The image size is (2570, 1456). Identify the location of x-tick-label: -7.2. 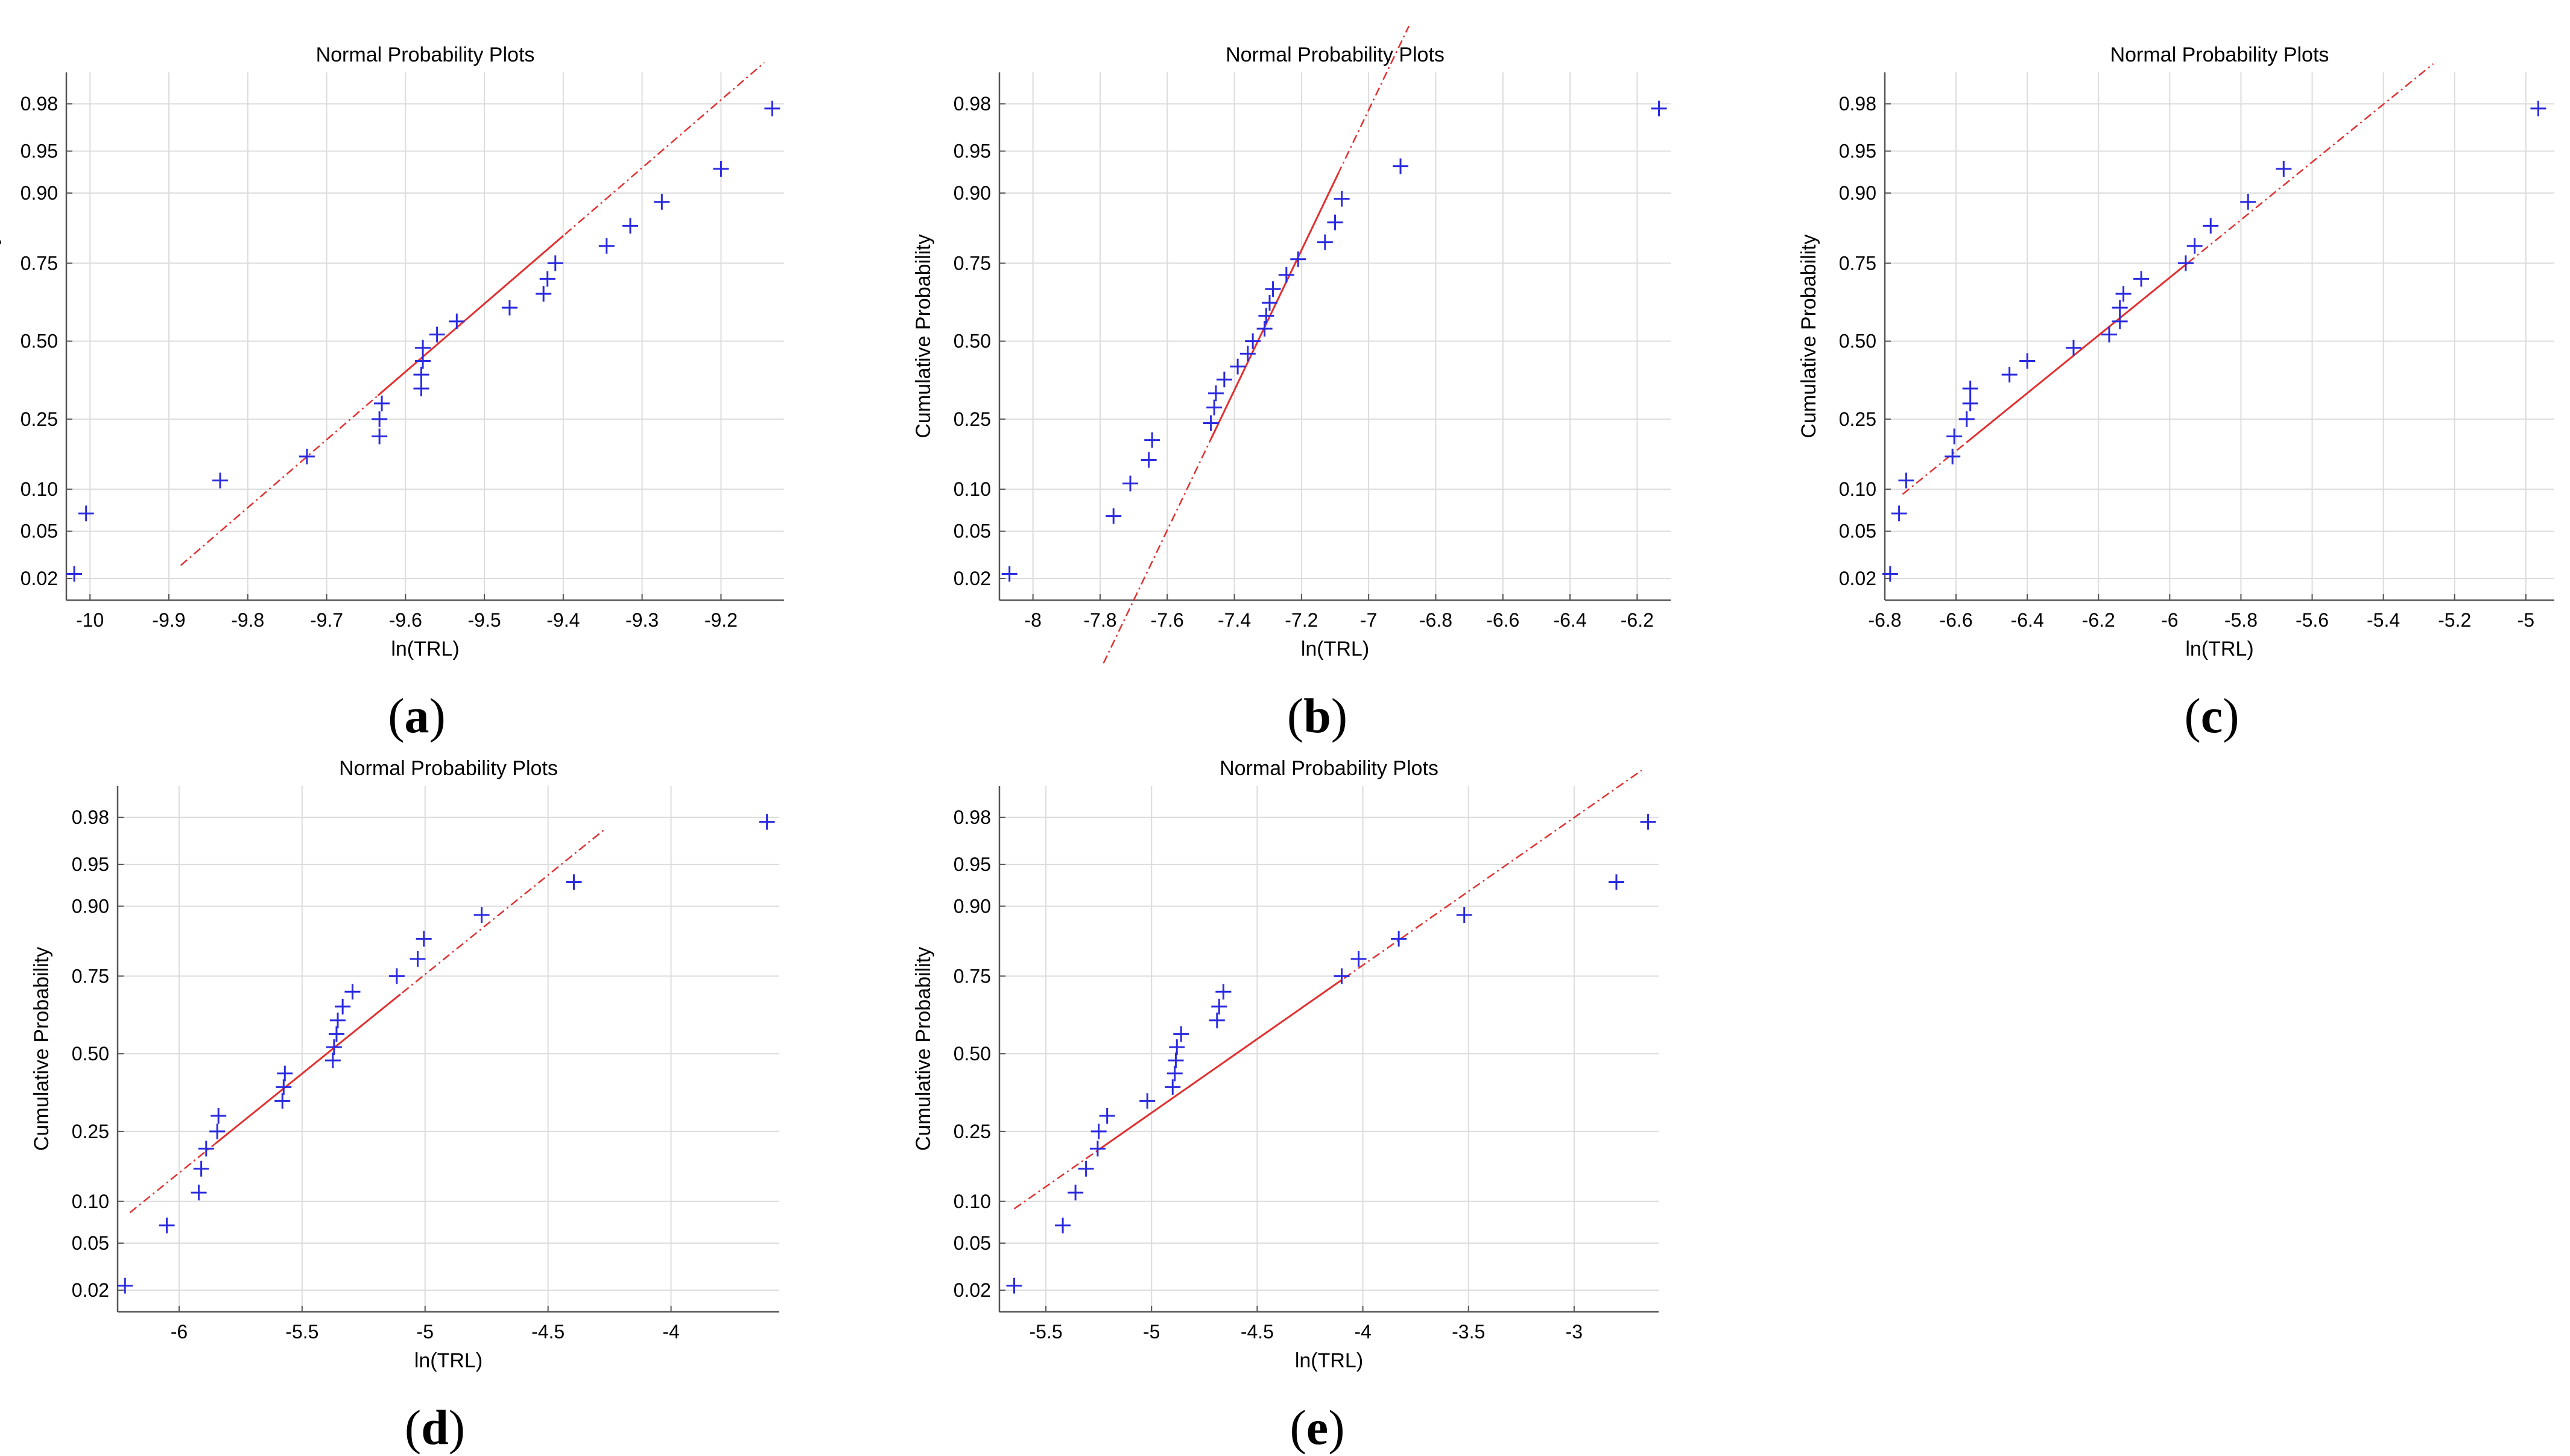
(1301, 620).